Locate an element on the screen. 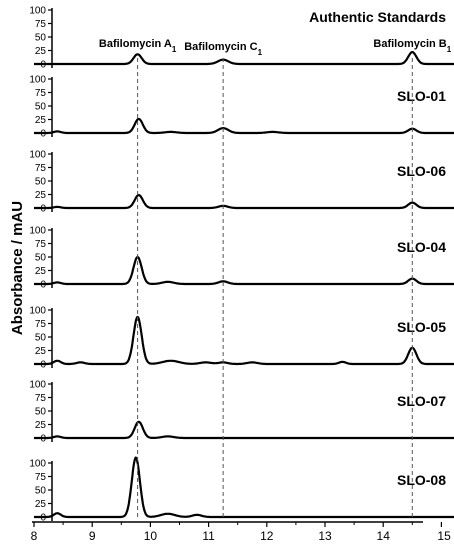 This screenshot has width=454, height=550. panel-label: SLO-01 is located at coordinates (421, 96).